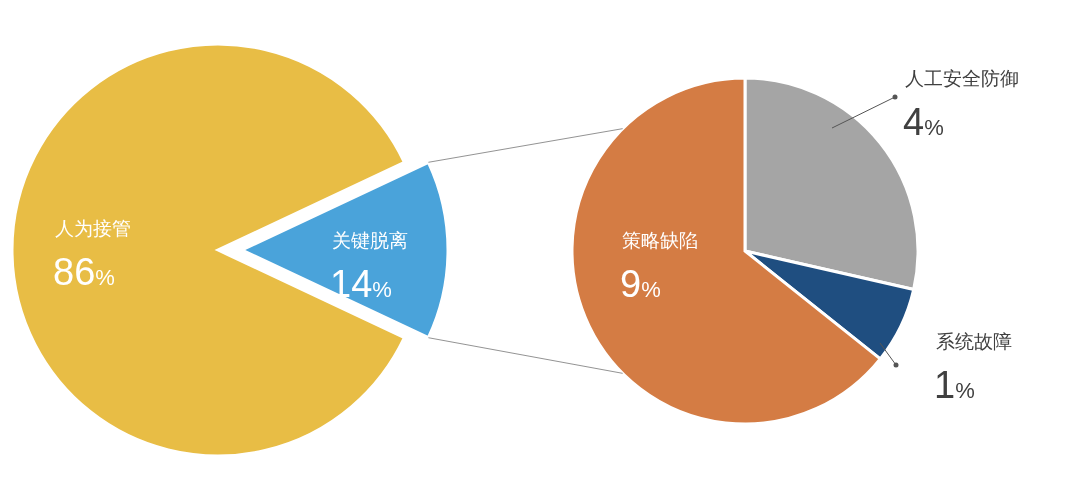 The height and width of the screenshot is (480, 1084). I want to click on slice-label: 人为接管, so click(93, 228).